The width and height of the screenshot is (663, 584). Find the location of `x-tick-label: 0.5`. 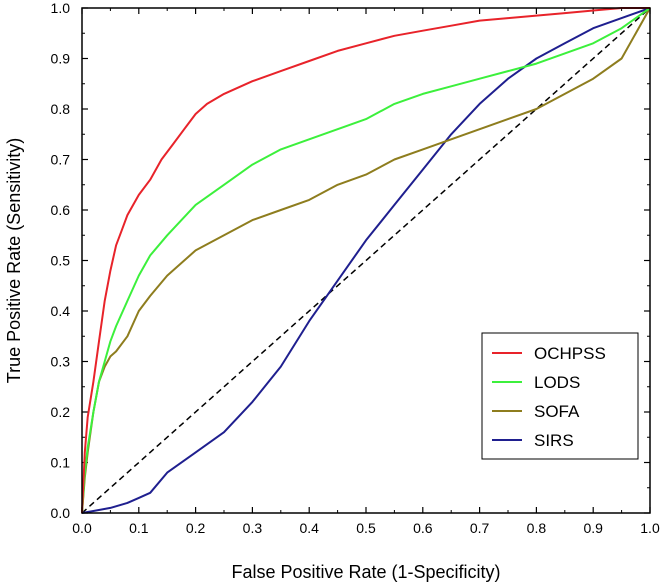

x-tick-label: 0.5 is located at coordinates (366, 528).